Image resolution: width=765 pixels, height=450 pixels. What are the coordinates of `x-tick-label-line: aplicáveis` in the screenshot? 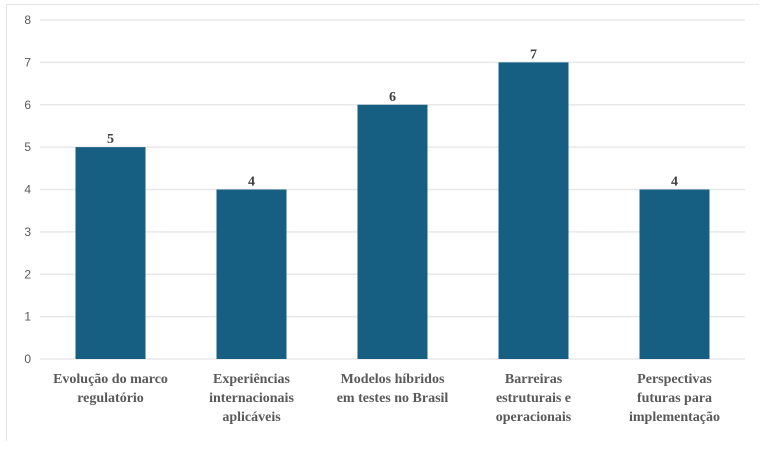 It's located at (251, 417).